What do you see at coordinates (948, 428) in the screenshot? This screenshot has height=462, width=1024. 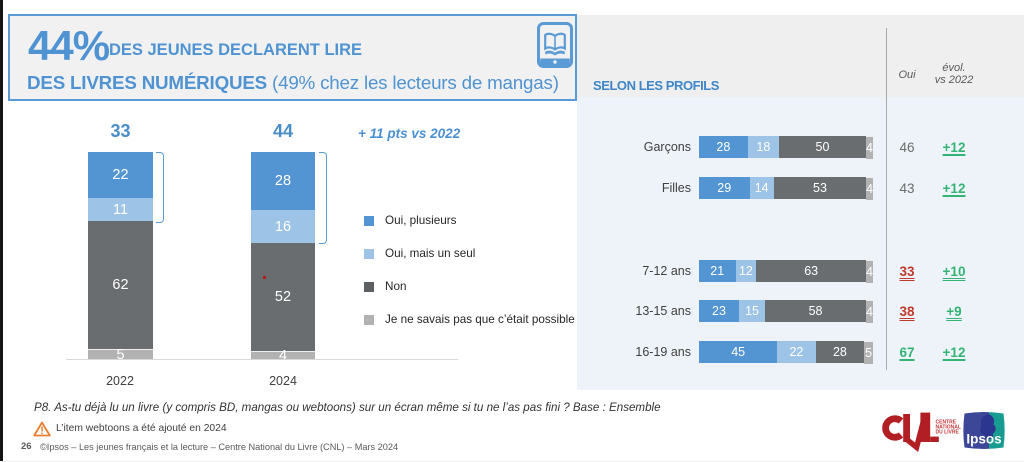 I see `svg-text: NATIONAL` at bounding box center [948, 428].